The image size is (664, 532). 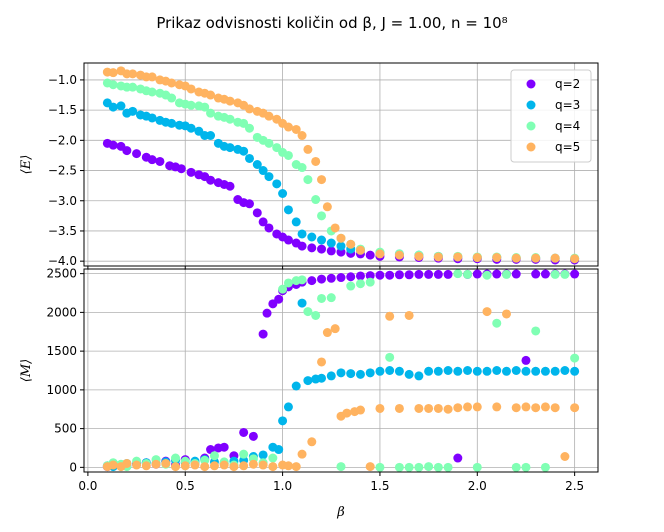 I want to click on legend-marker, so click(x=531, y=126).